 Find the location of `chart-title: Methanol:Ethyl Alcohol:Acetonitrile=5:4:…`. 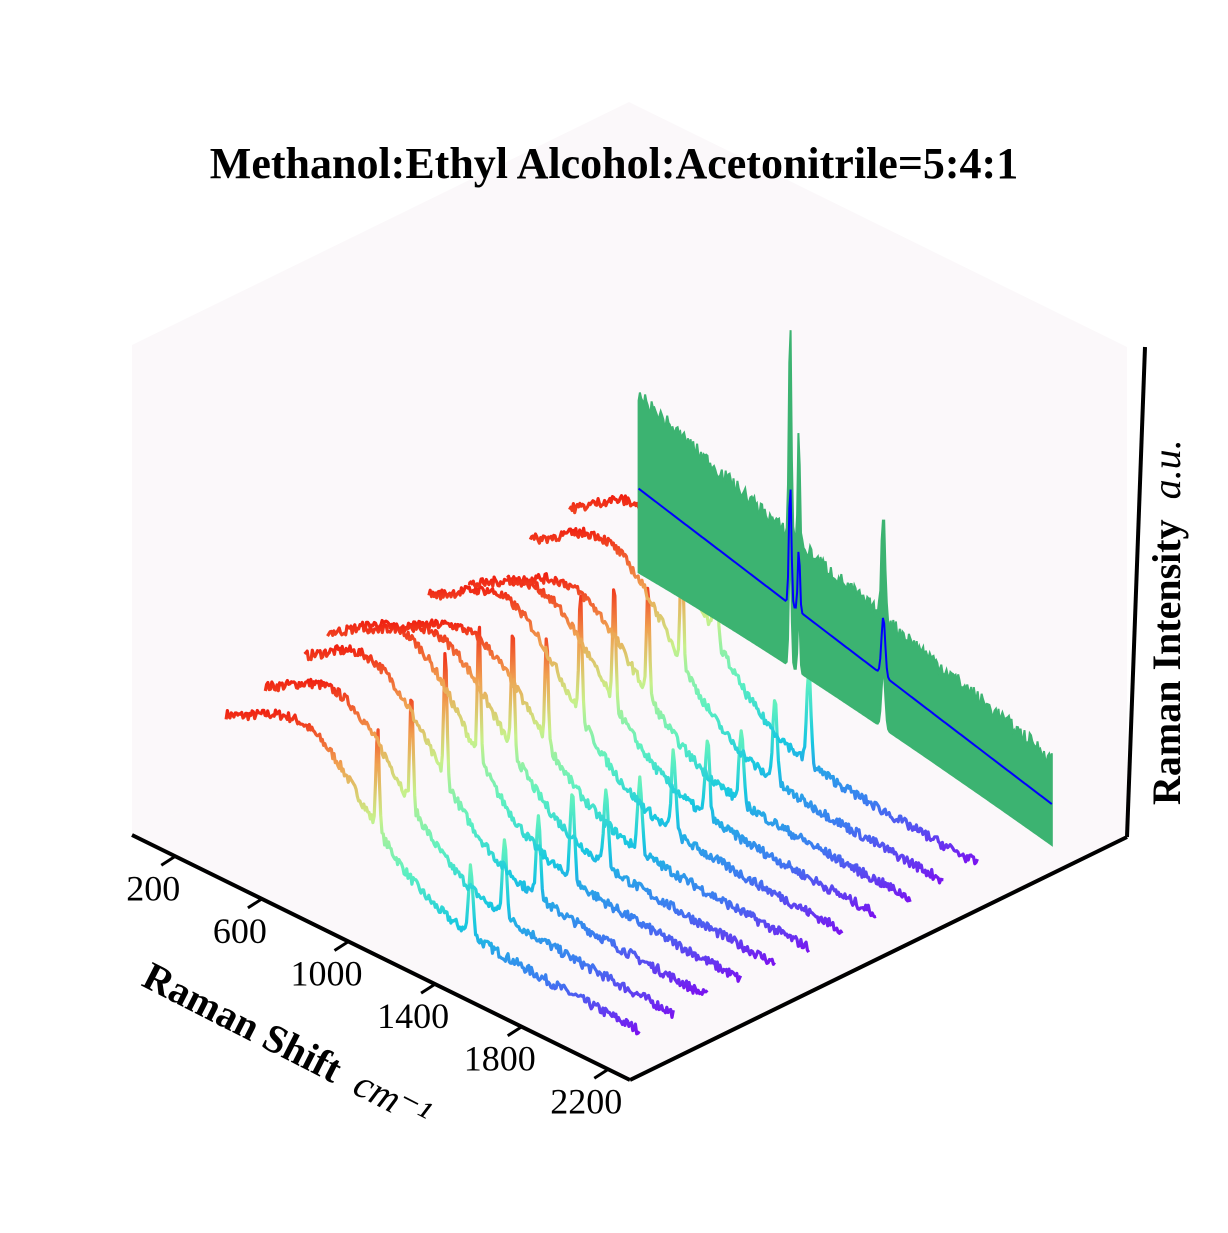

chart-title: Methanol:Ethyl Alcohol:Acetonitrile=5:4:… is located at coordinates (614, 163).